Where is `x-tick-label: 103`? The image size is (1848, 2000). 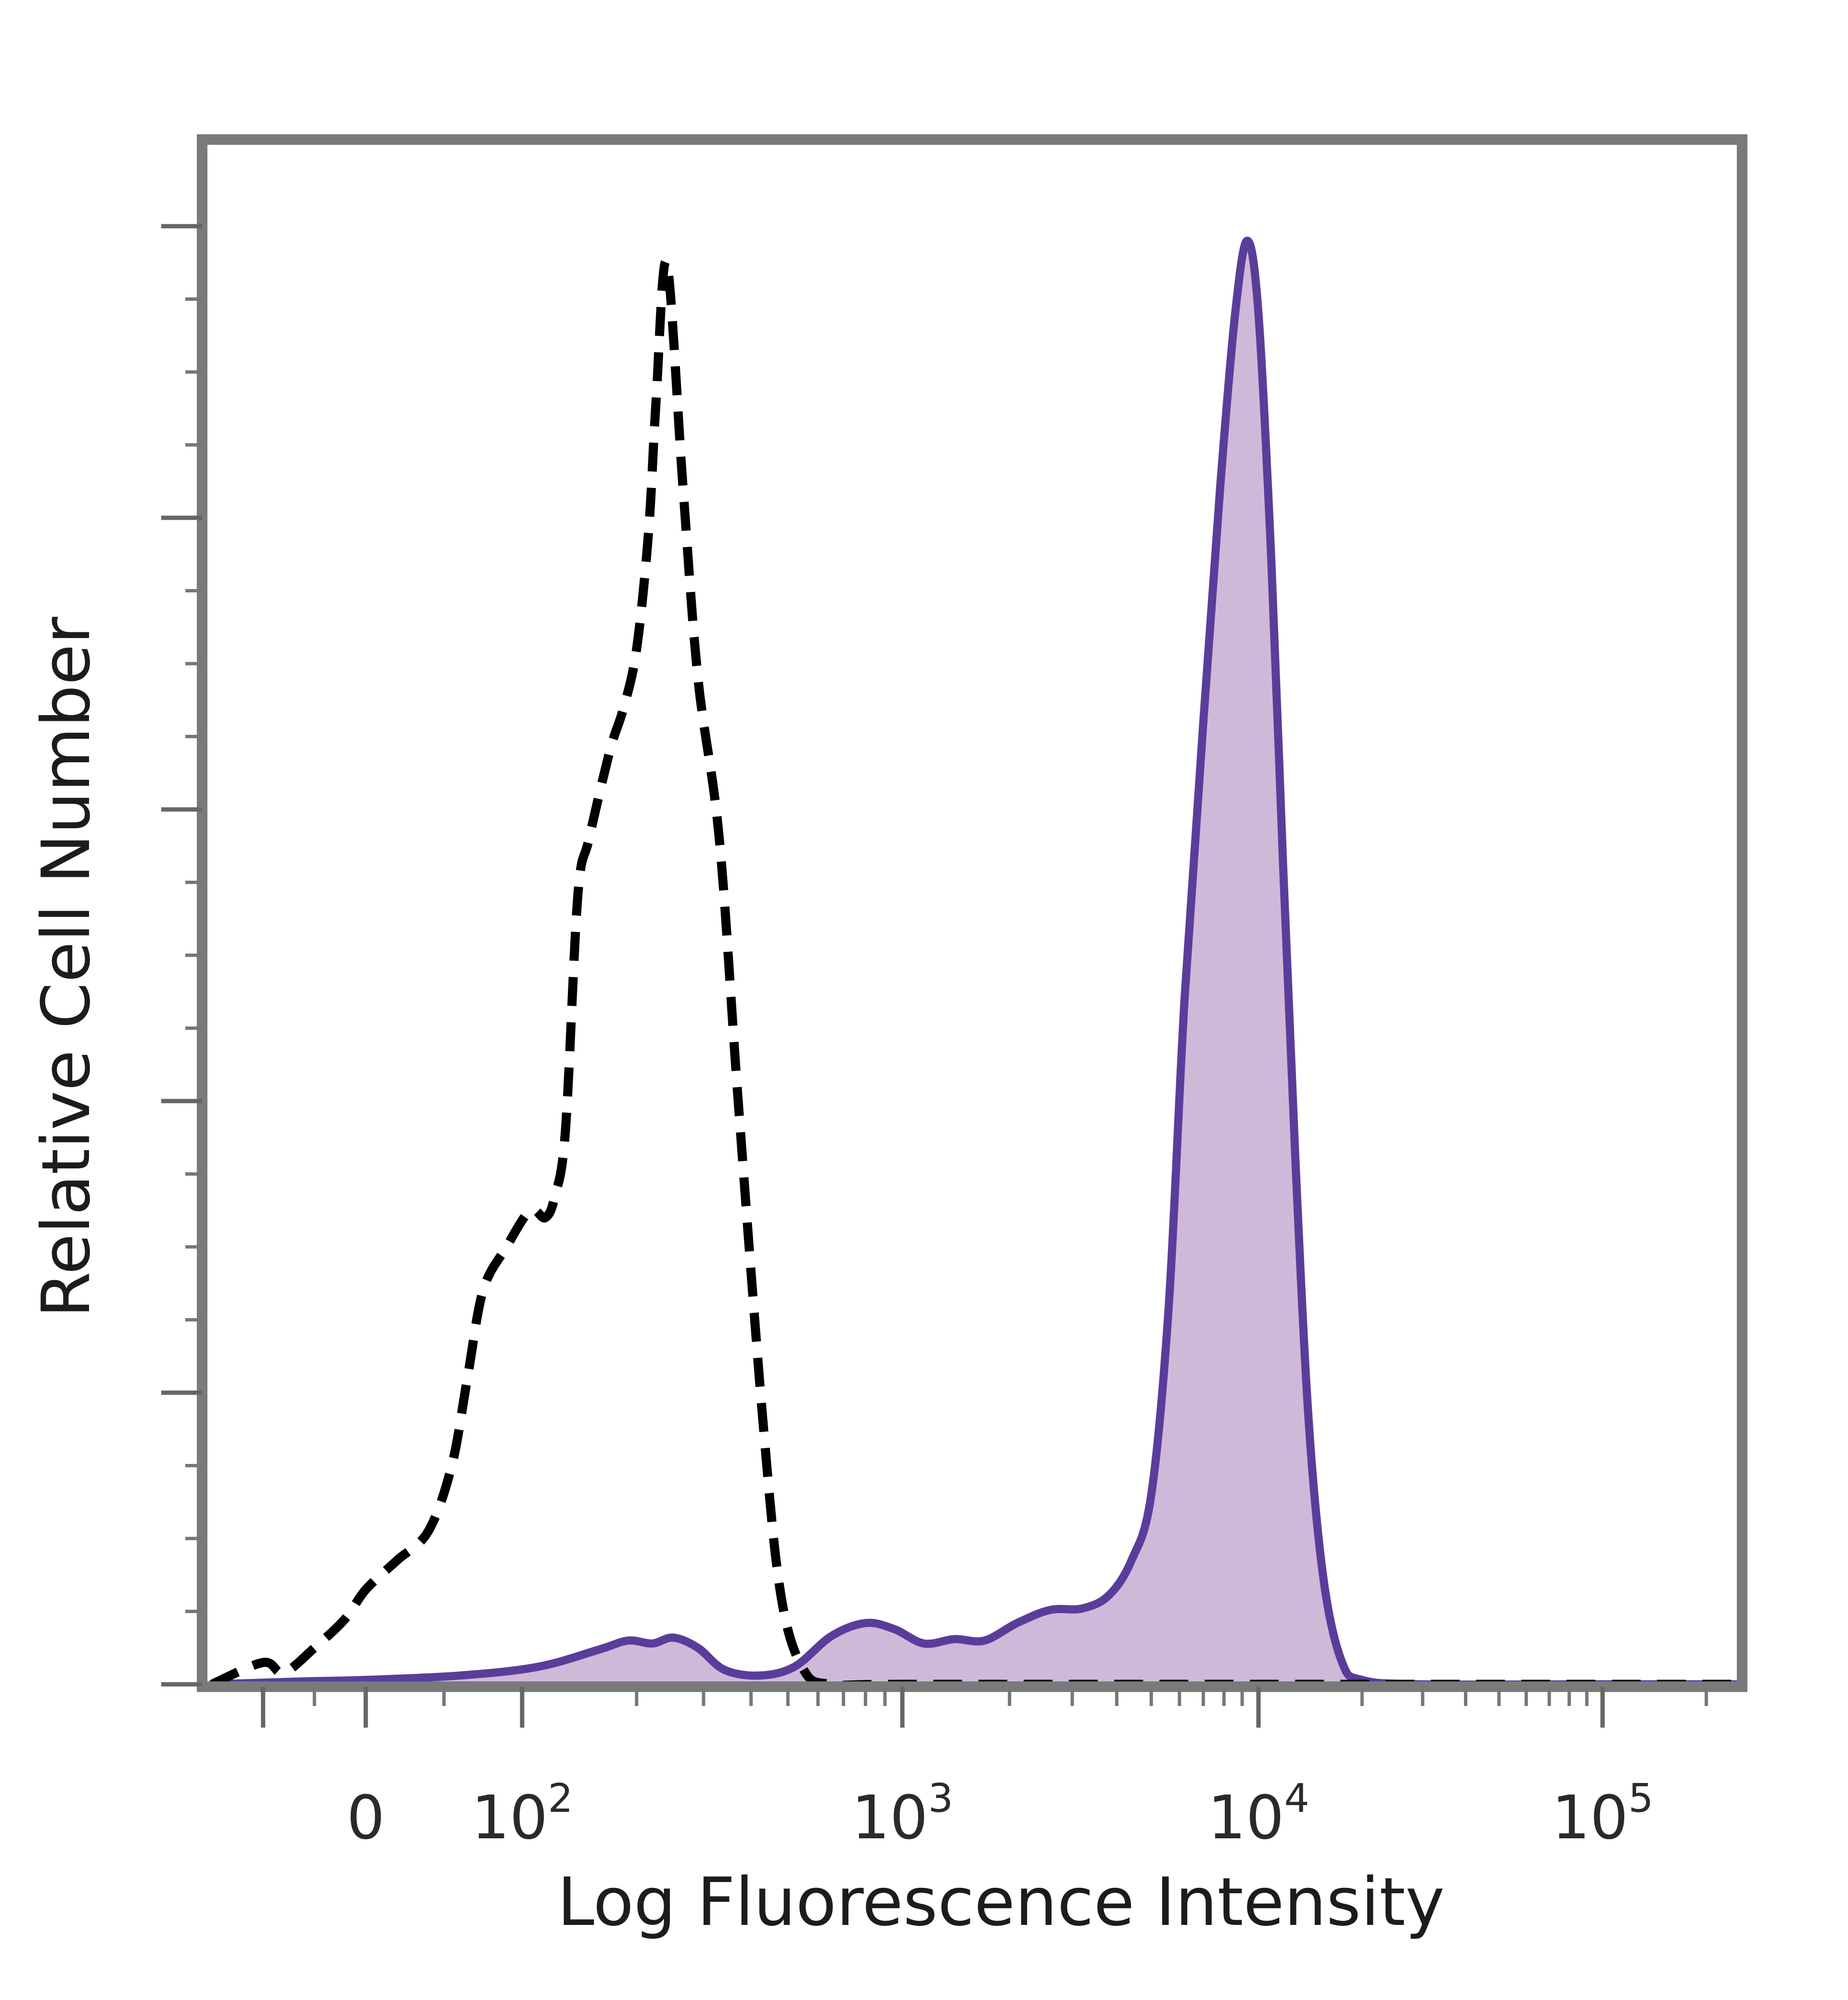
x-tick-label: 103 is located at coordinates (902, 1814).